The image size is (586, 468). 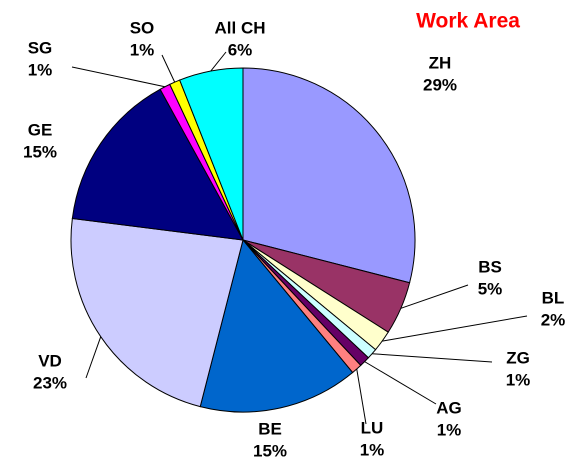 I want to click on slice-label: All CH, so click(x=240, y=27).